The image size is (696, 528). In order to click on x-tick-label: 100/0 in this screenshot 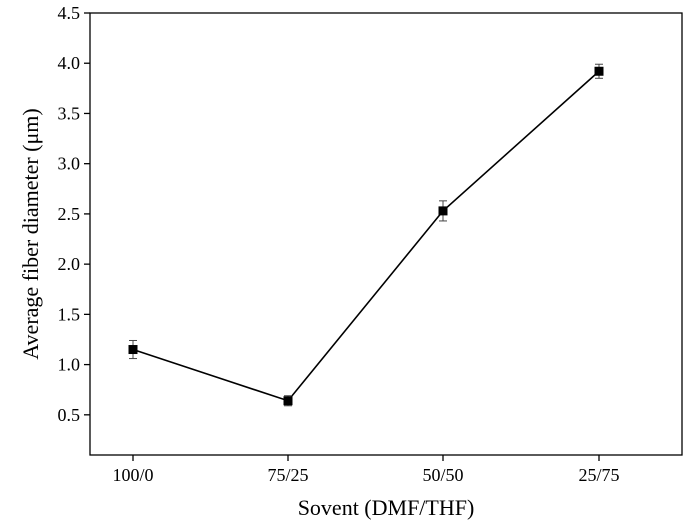, I will do `click(132, 475)`.